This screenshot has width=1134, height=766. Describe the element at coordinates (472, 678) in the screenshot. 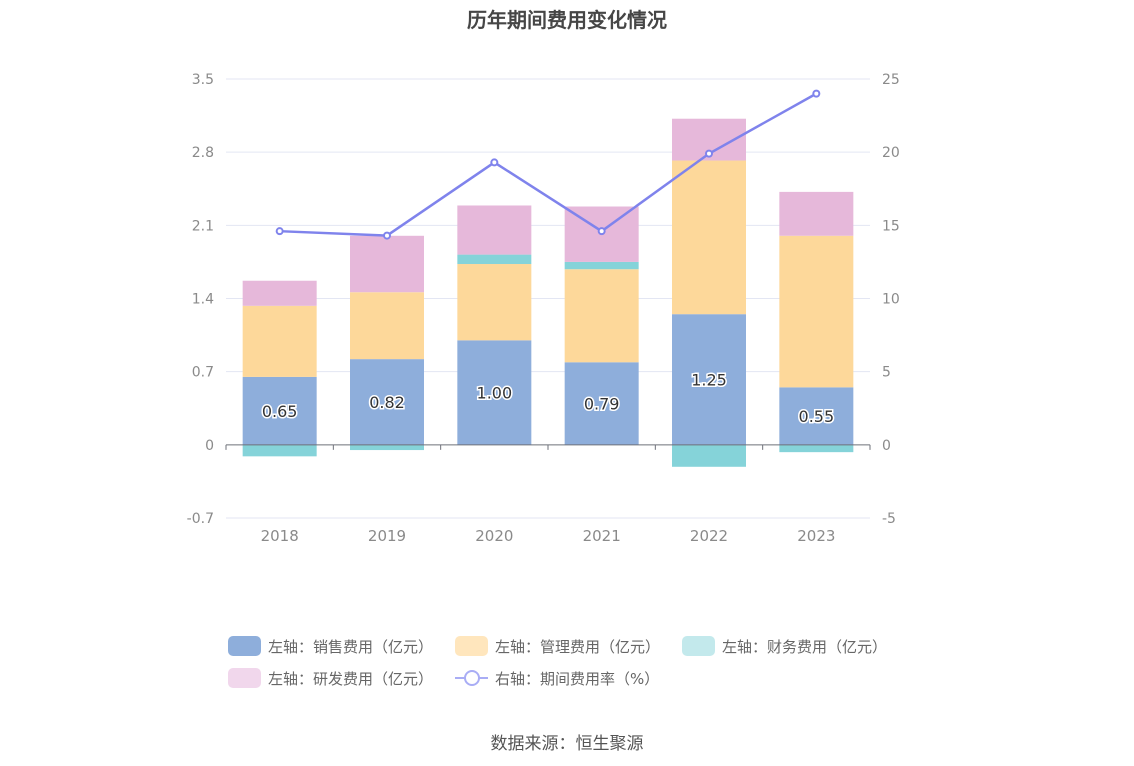

I see `legend-swatch-rate` at that location.